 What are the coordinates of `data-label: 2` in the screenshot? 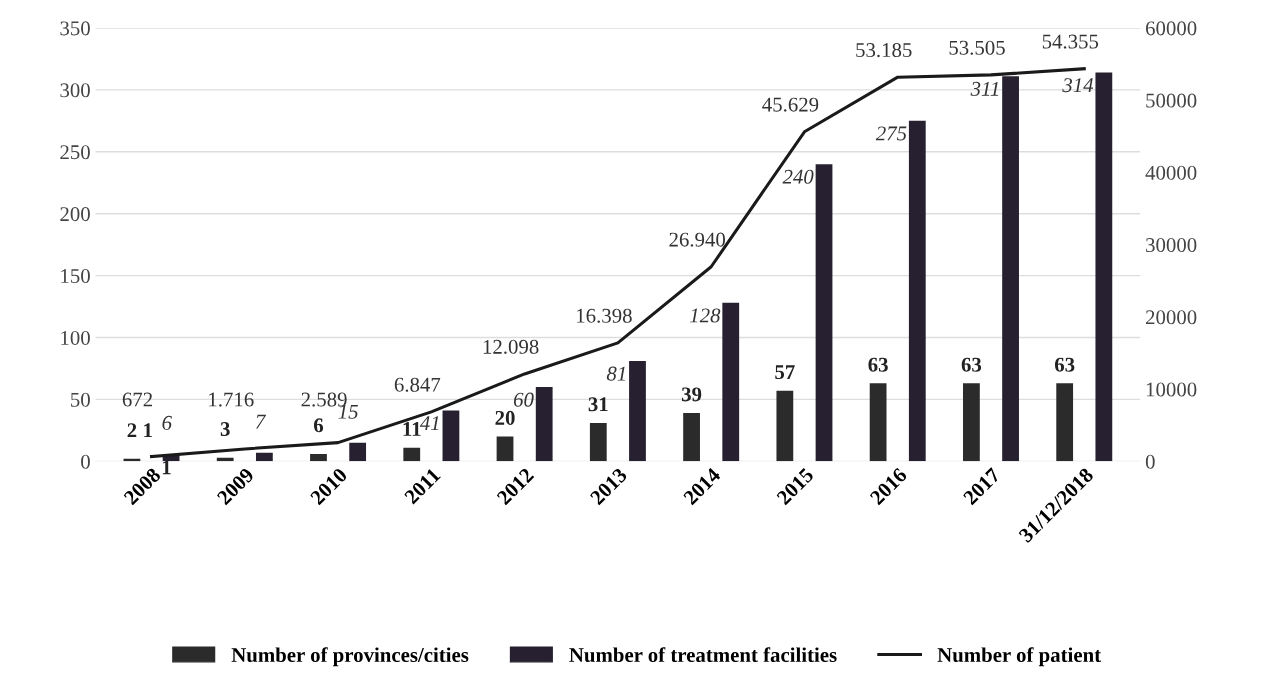 It's located at (132, 430).